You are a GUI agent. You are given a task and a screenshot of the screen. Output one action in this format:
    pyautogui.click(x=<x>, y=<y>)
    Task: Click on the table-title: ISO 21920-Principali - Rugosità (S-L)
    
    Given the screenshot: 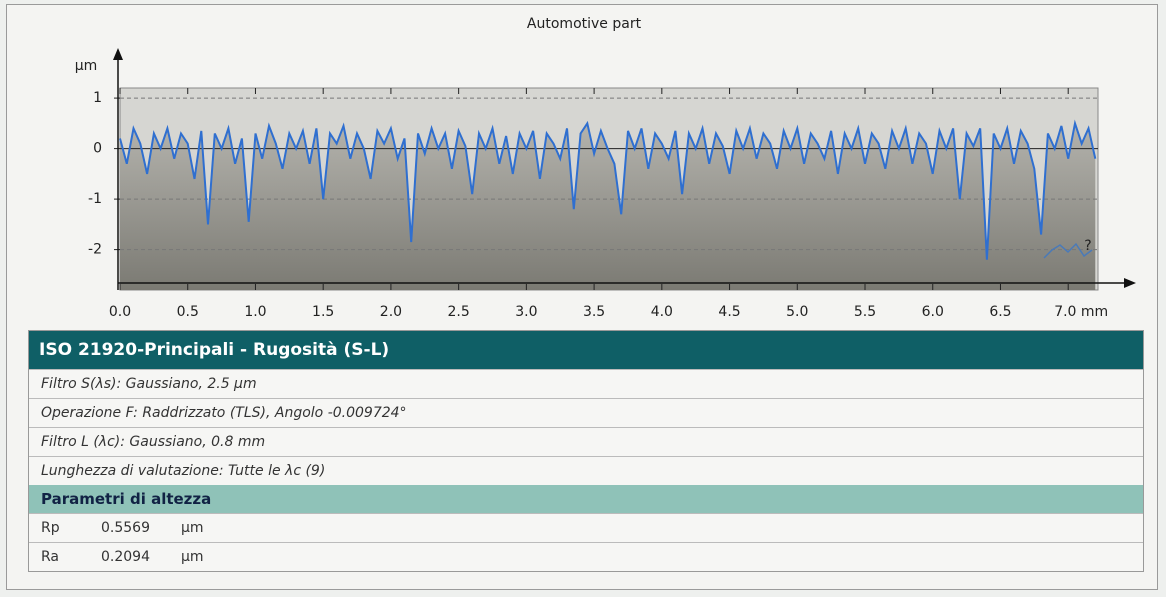 What is the action you would take?
    pyautogui.click(x=586, y=350)
    